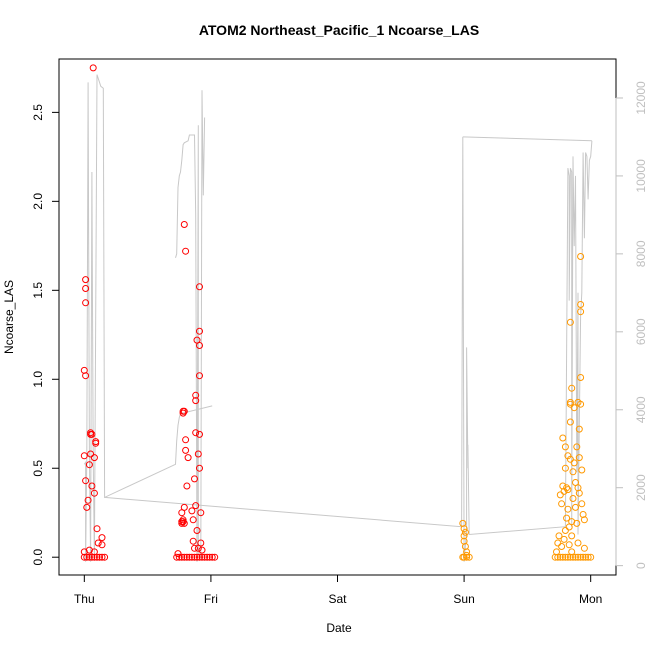  I want to click on chart-title: ATOM2 Northeast_Pacific_1 Ncoarse_LAS, so click(339, 30).